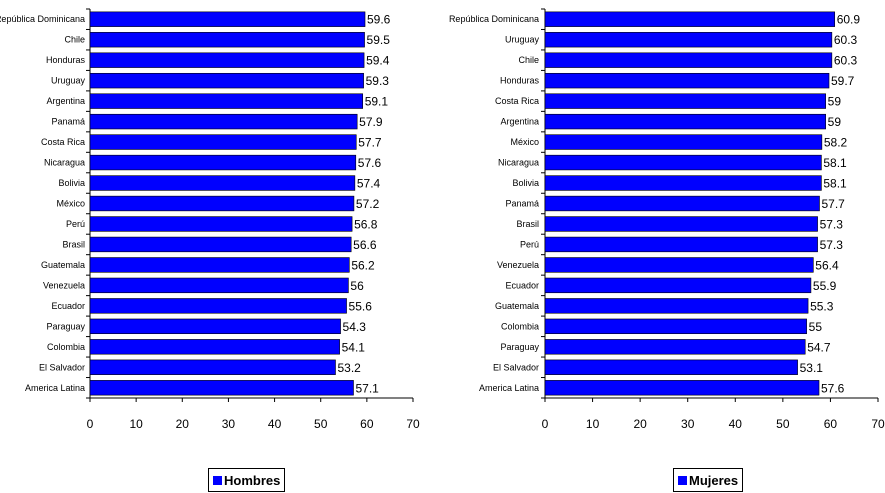  What do you see at coordinates (66, 60) in the screenshot?
I see `chart1-category-label: Honduras` at bounding box center [66, 60].